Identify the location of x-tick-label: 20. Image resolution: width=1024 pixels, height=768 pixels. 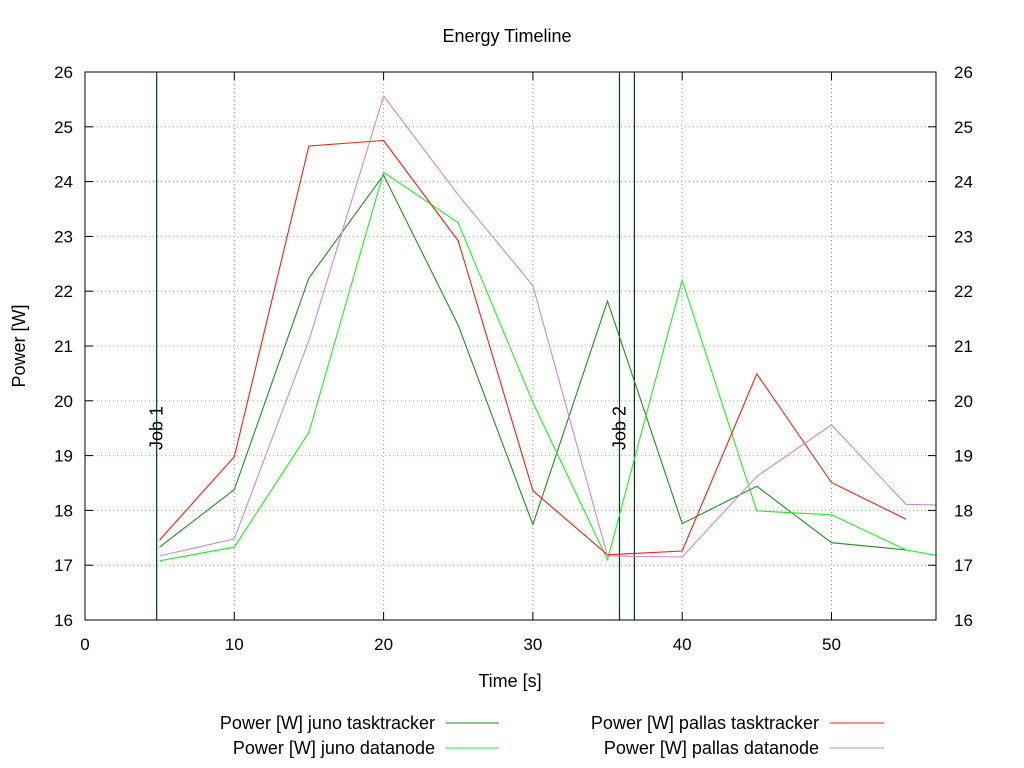
(383, 644).